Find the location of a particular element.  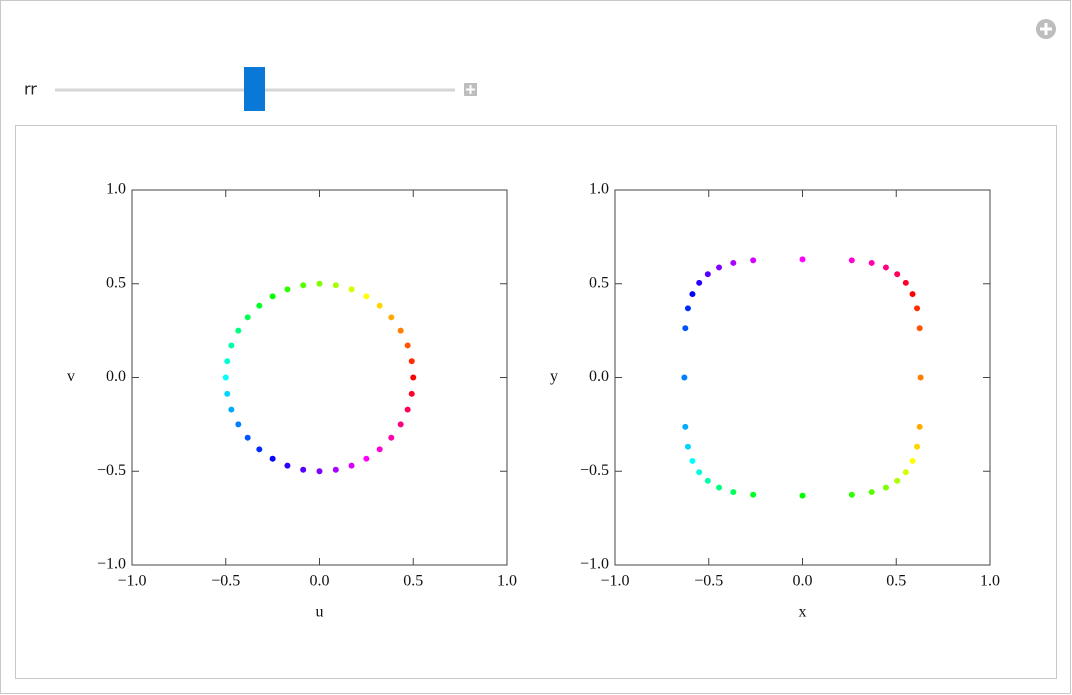

slider-thumb is located at coordinates (254, 89).